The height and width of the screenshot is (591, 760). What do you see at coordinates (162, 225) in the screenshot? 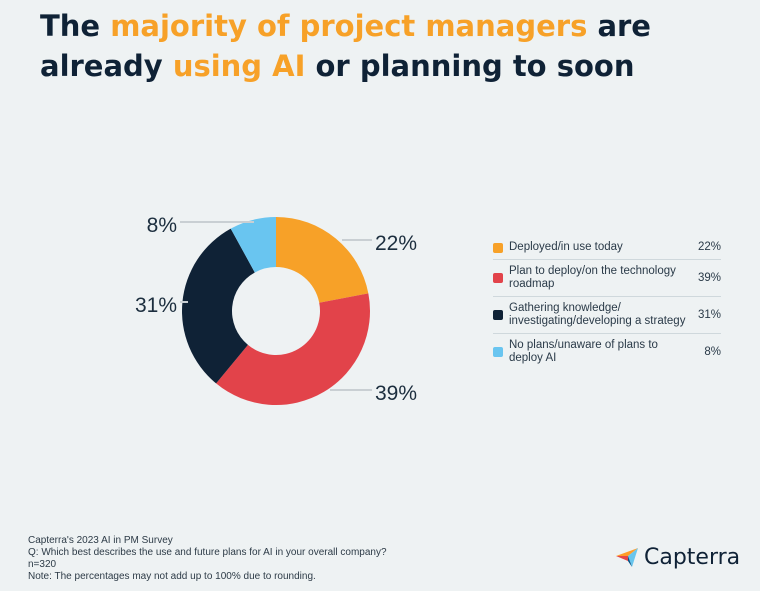
I see `data-label: 8%` at bounding box center [162, 225].